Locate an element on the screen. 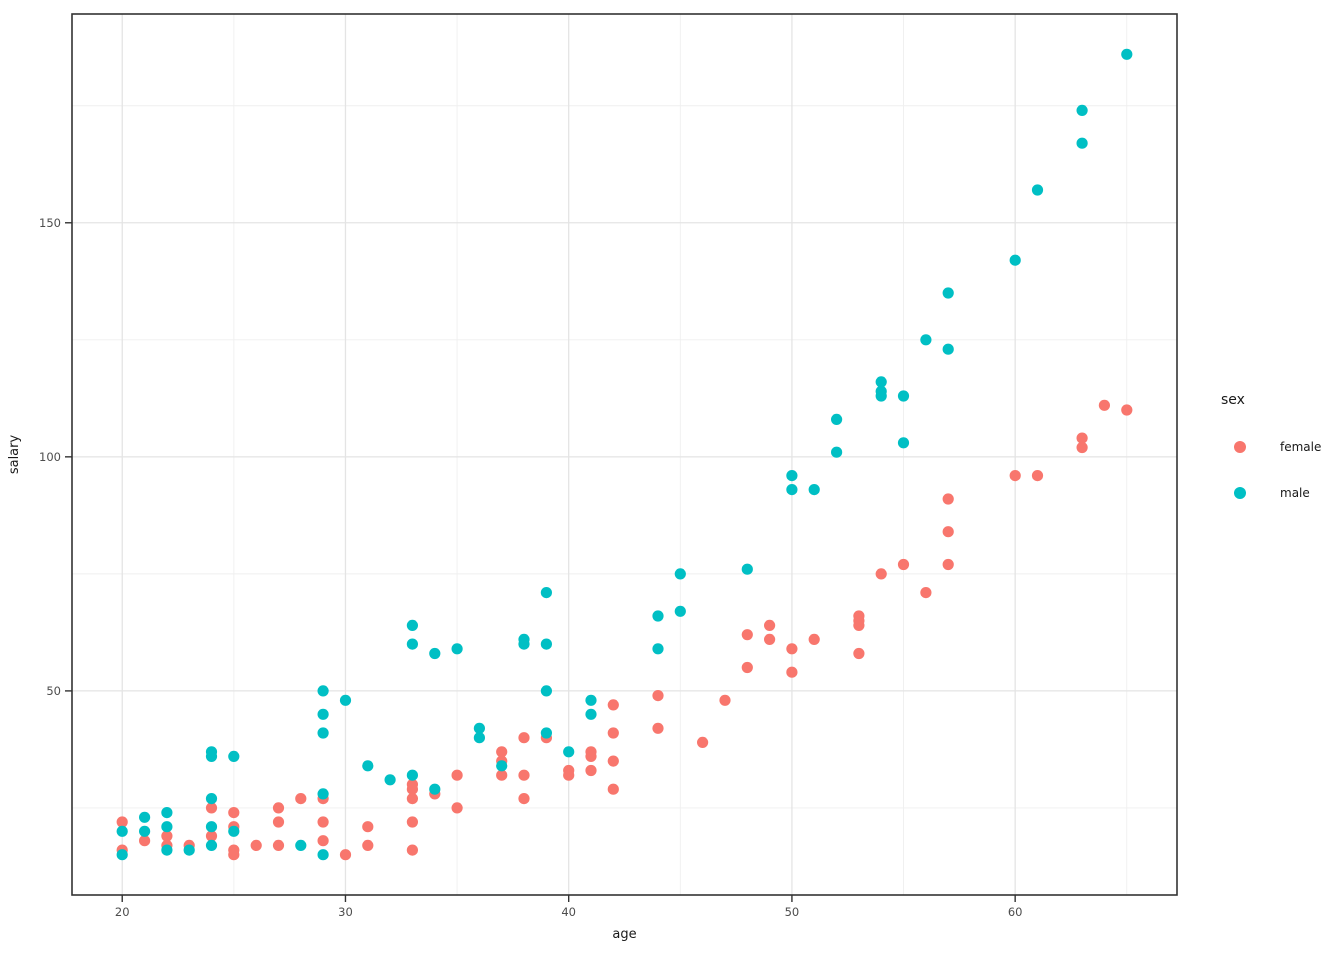 The width and height of the screenshot is (1344, 960). x-axis-title: age is located at coordinates (624, 934).